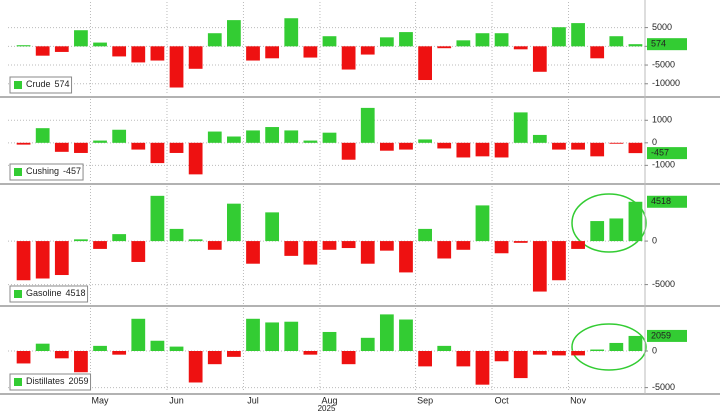  What do you see at coordinates (56, 293) in the screenshot?
I see `legend-label: Gasoline 4518` at bounding box center [56, 293].